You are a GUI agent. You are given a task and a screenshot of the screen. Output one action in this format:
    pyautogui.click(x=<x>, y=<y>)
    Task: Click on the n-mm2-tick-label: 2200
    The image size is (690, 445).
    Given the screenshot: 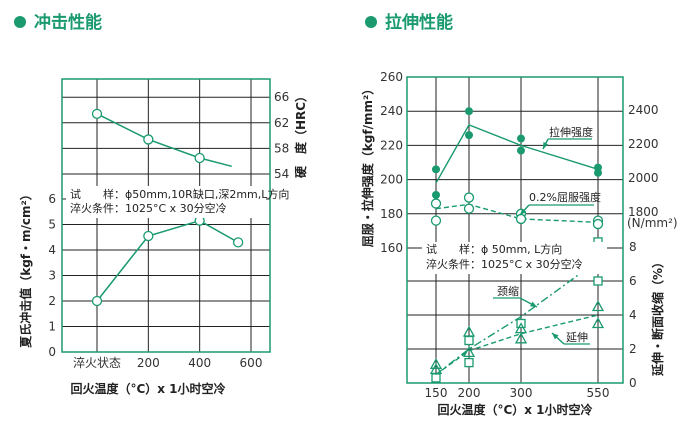 What is the action you would take?
    pyautogui.click(x=643, y=144)
    